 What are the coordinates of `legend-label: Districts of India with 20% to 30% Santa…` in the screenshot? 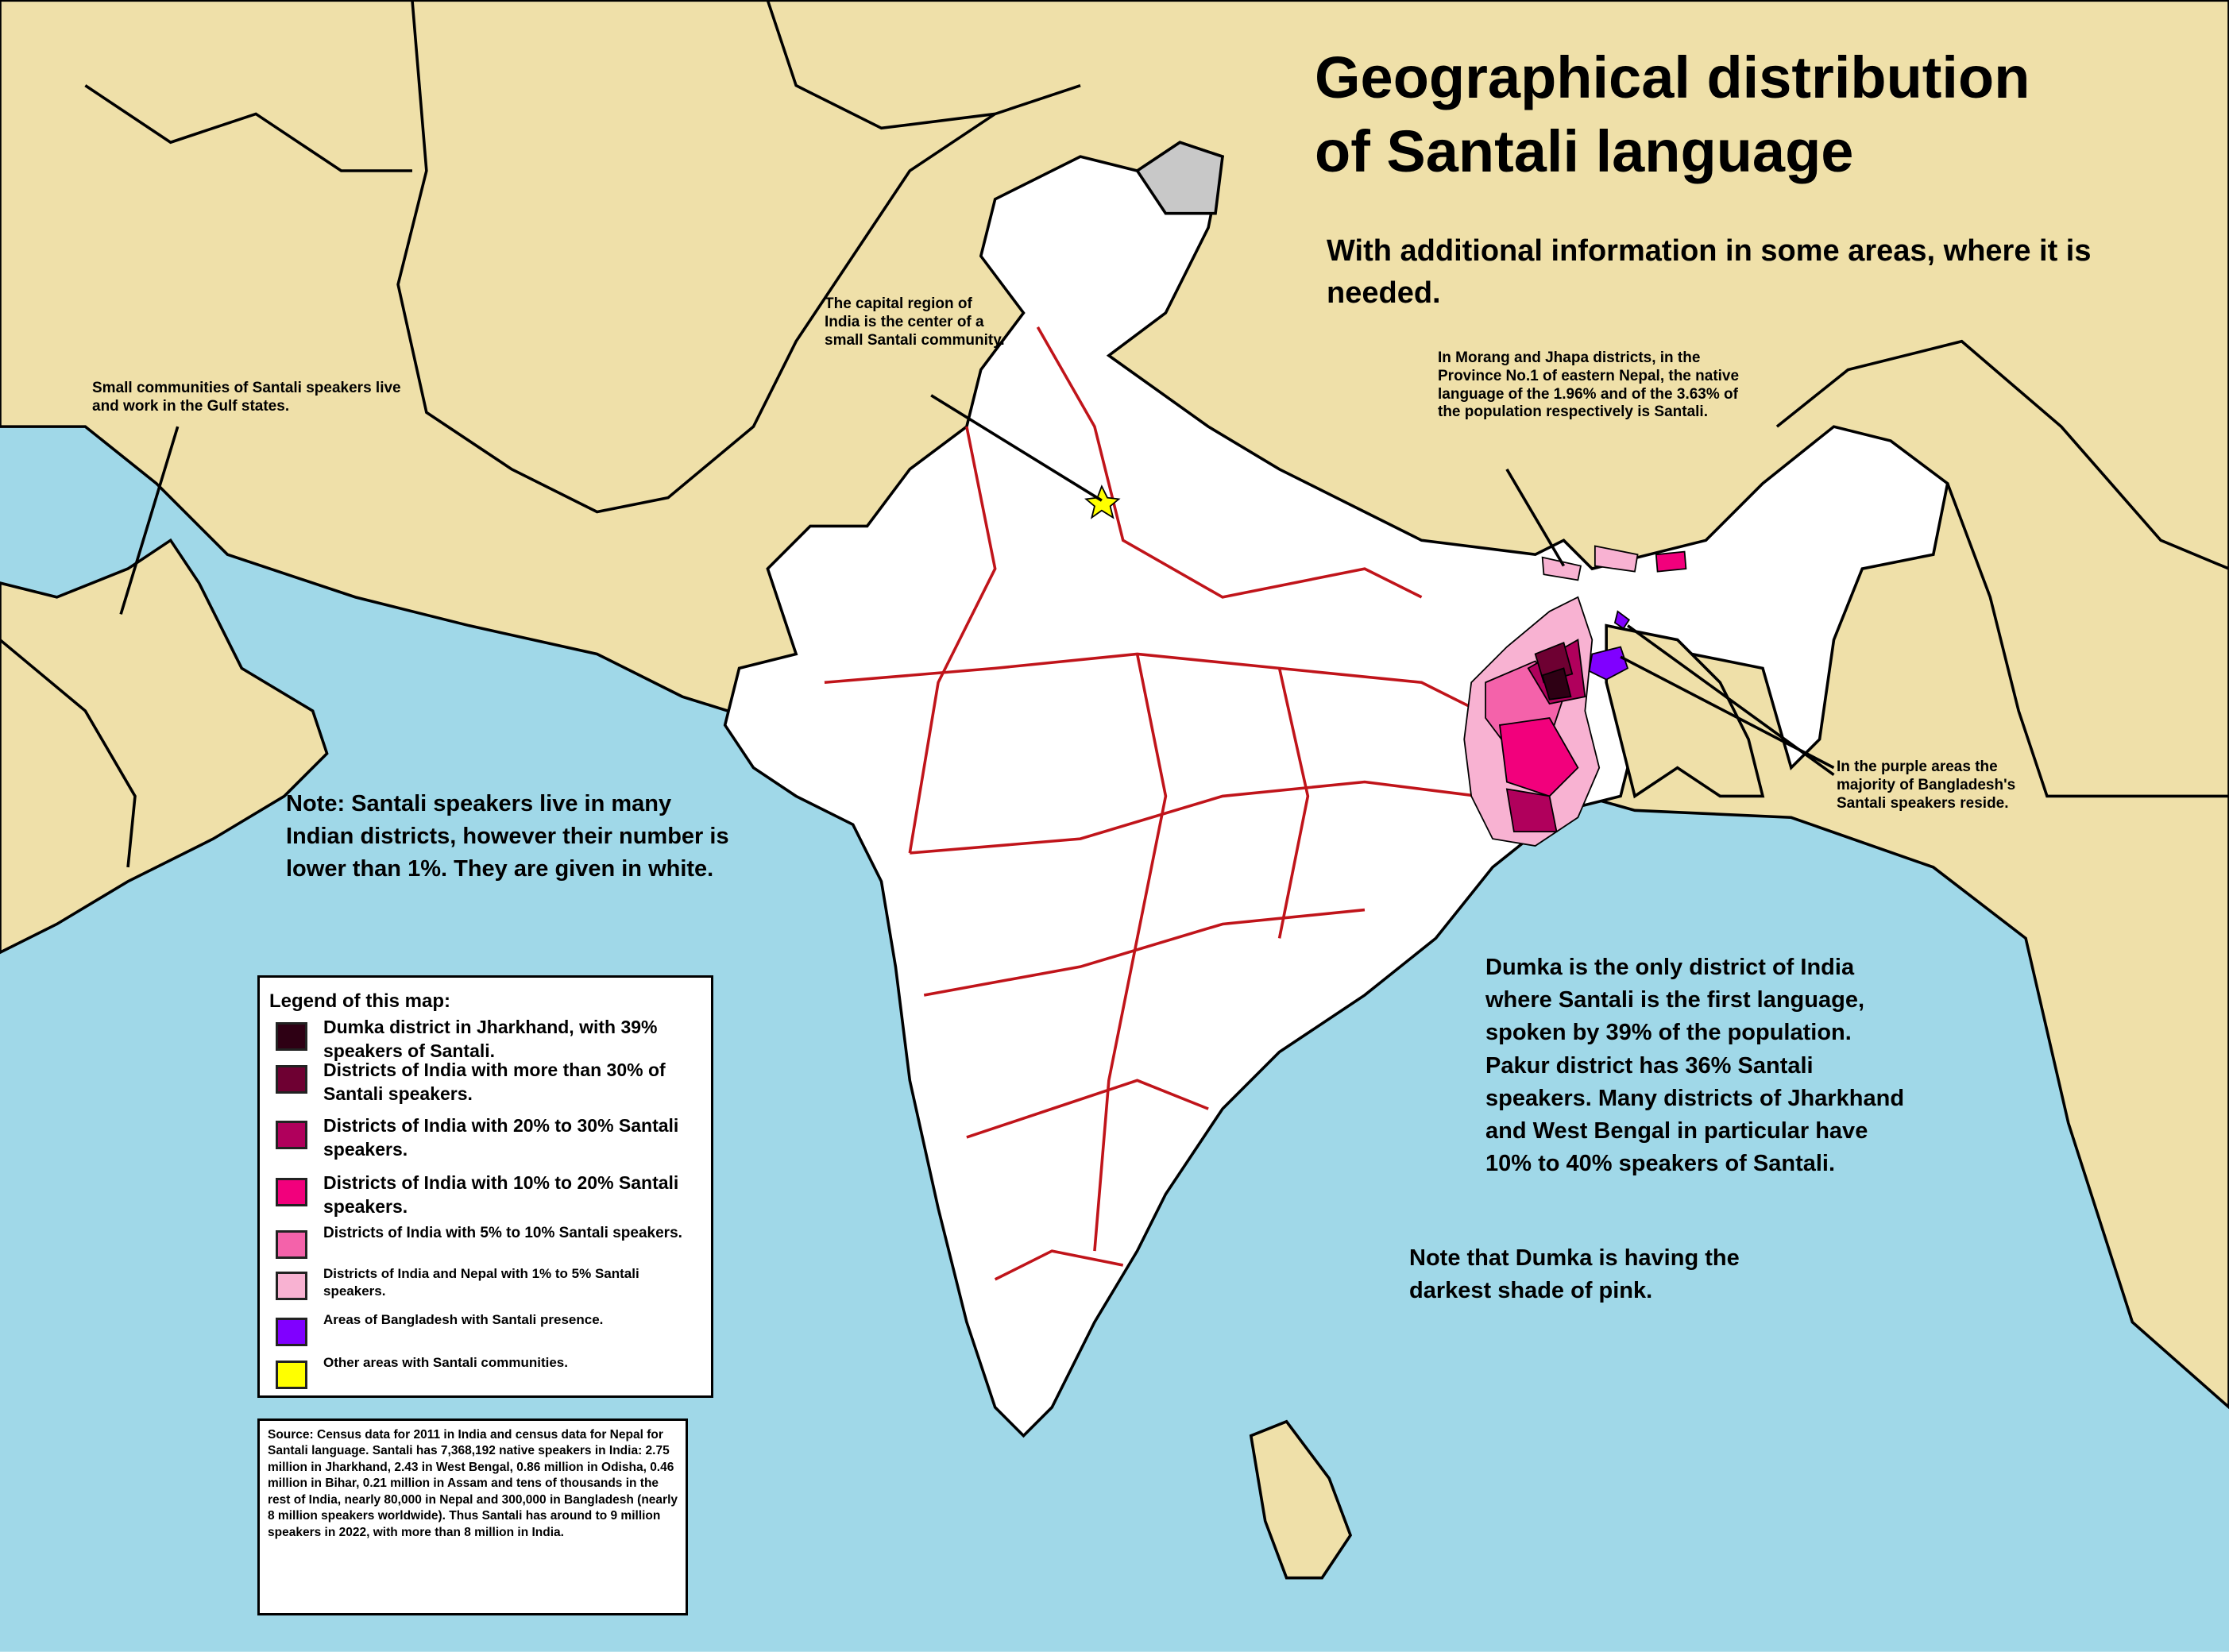 It's located at (501, 1137).